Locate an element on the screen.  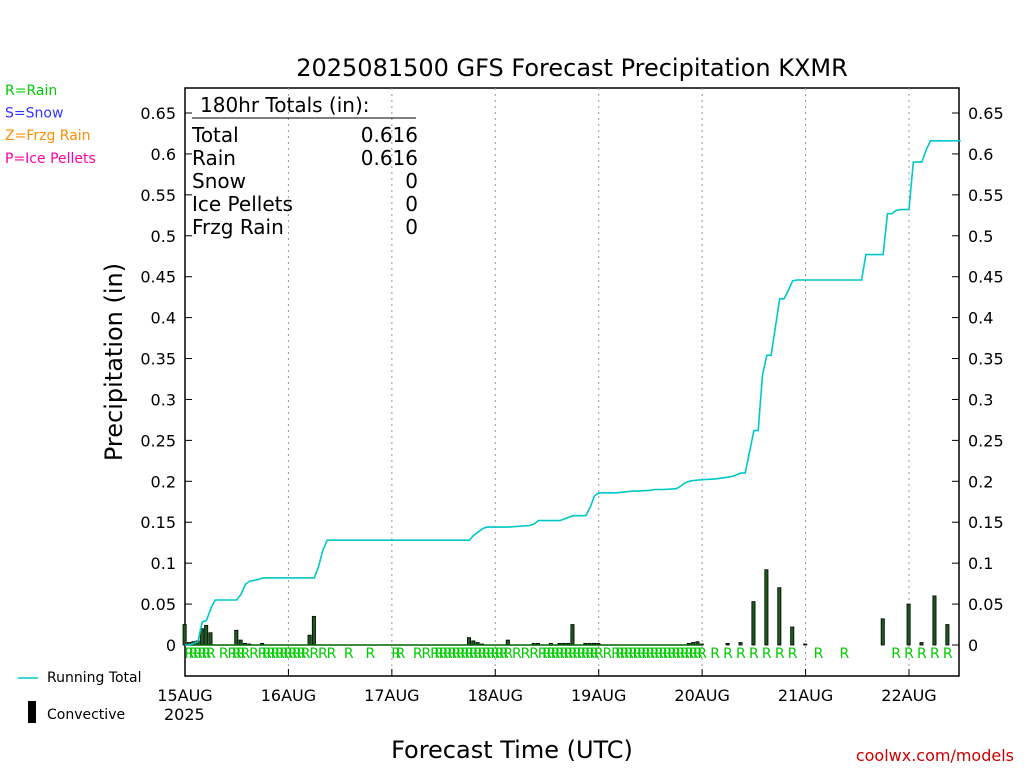
y-tick-label: 0 is located at coordinates (973, 645).